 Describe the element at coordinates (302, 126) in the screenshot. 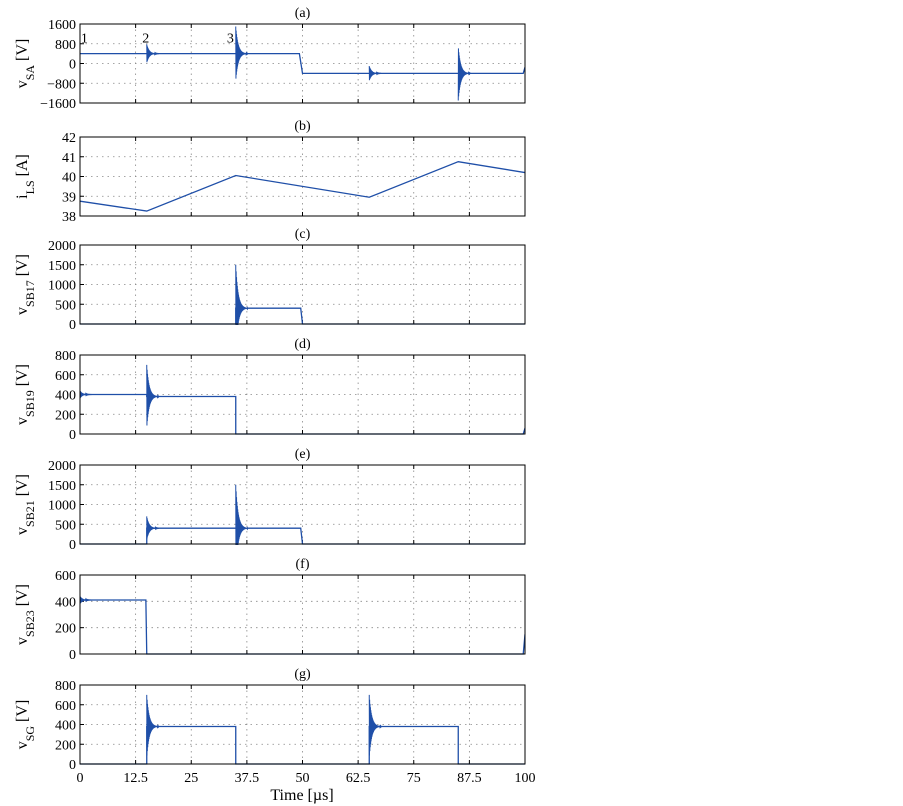

I see `subplot-title: (b)` at that location.